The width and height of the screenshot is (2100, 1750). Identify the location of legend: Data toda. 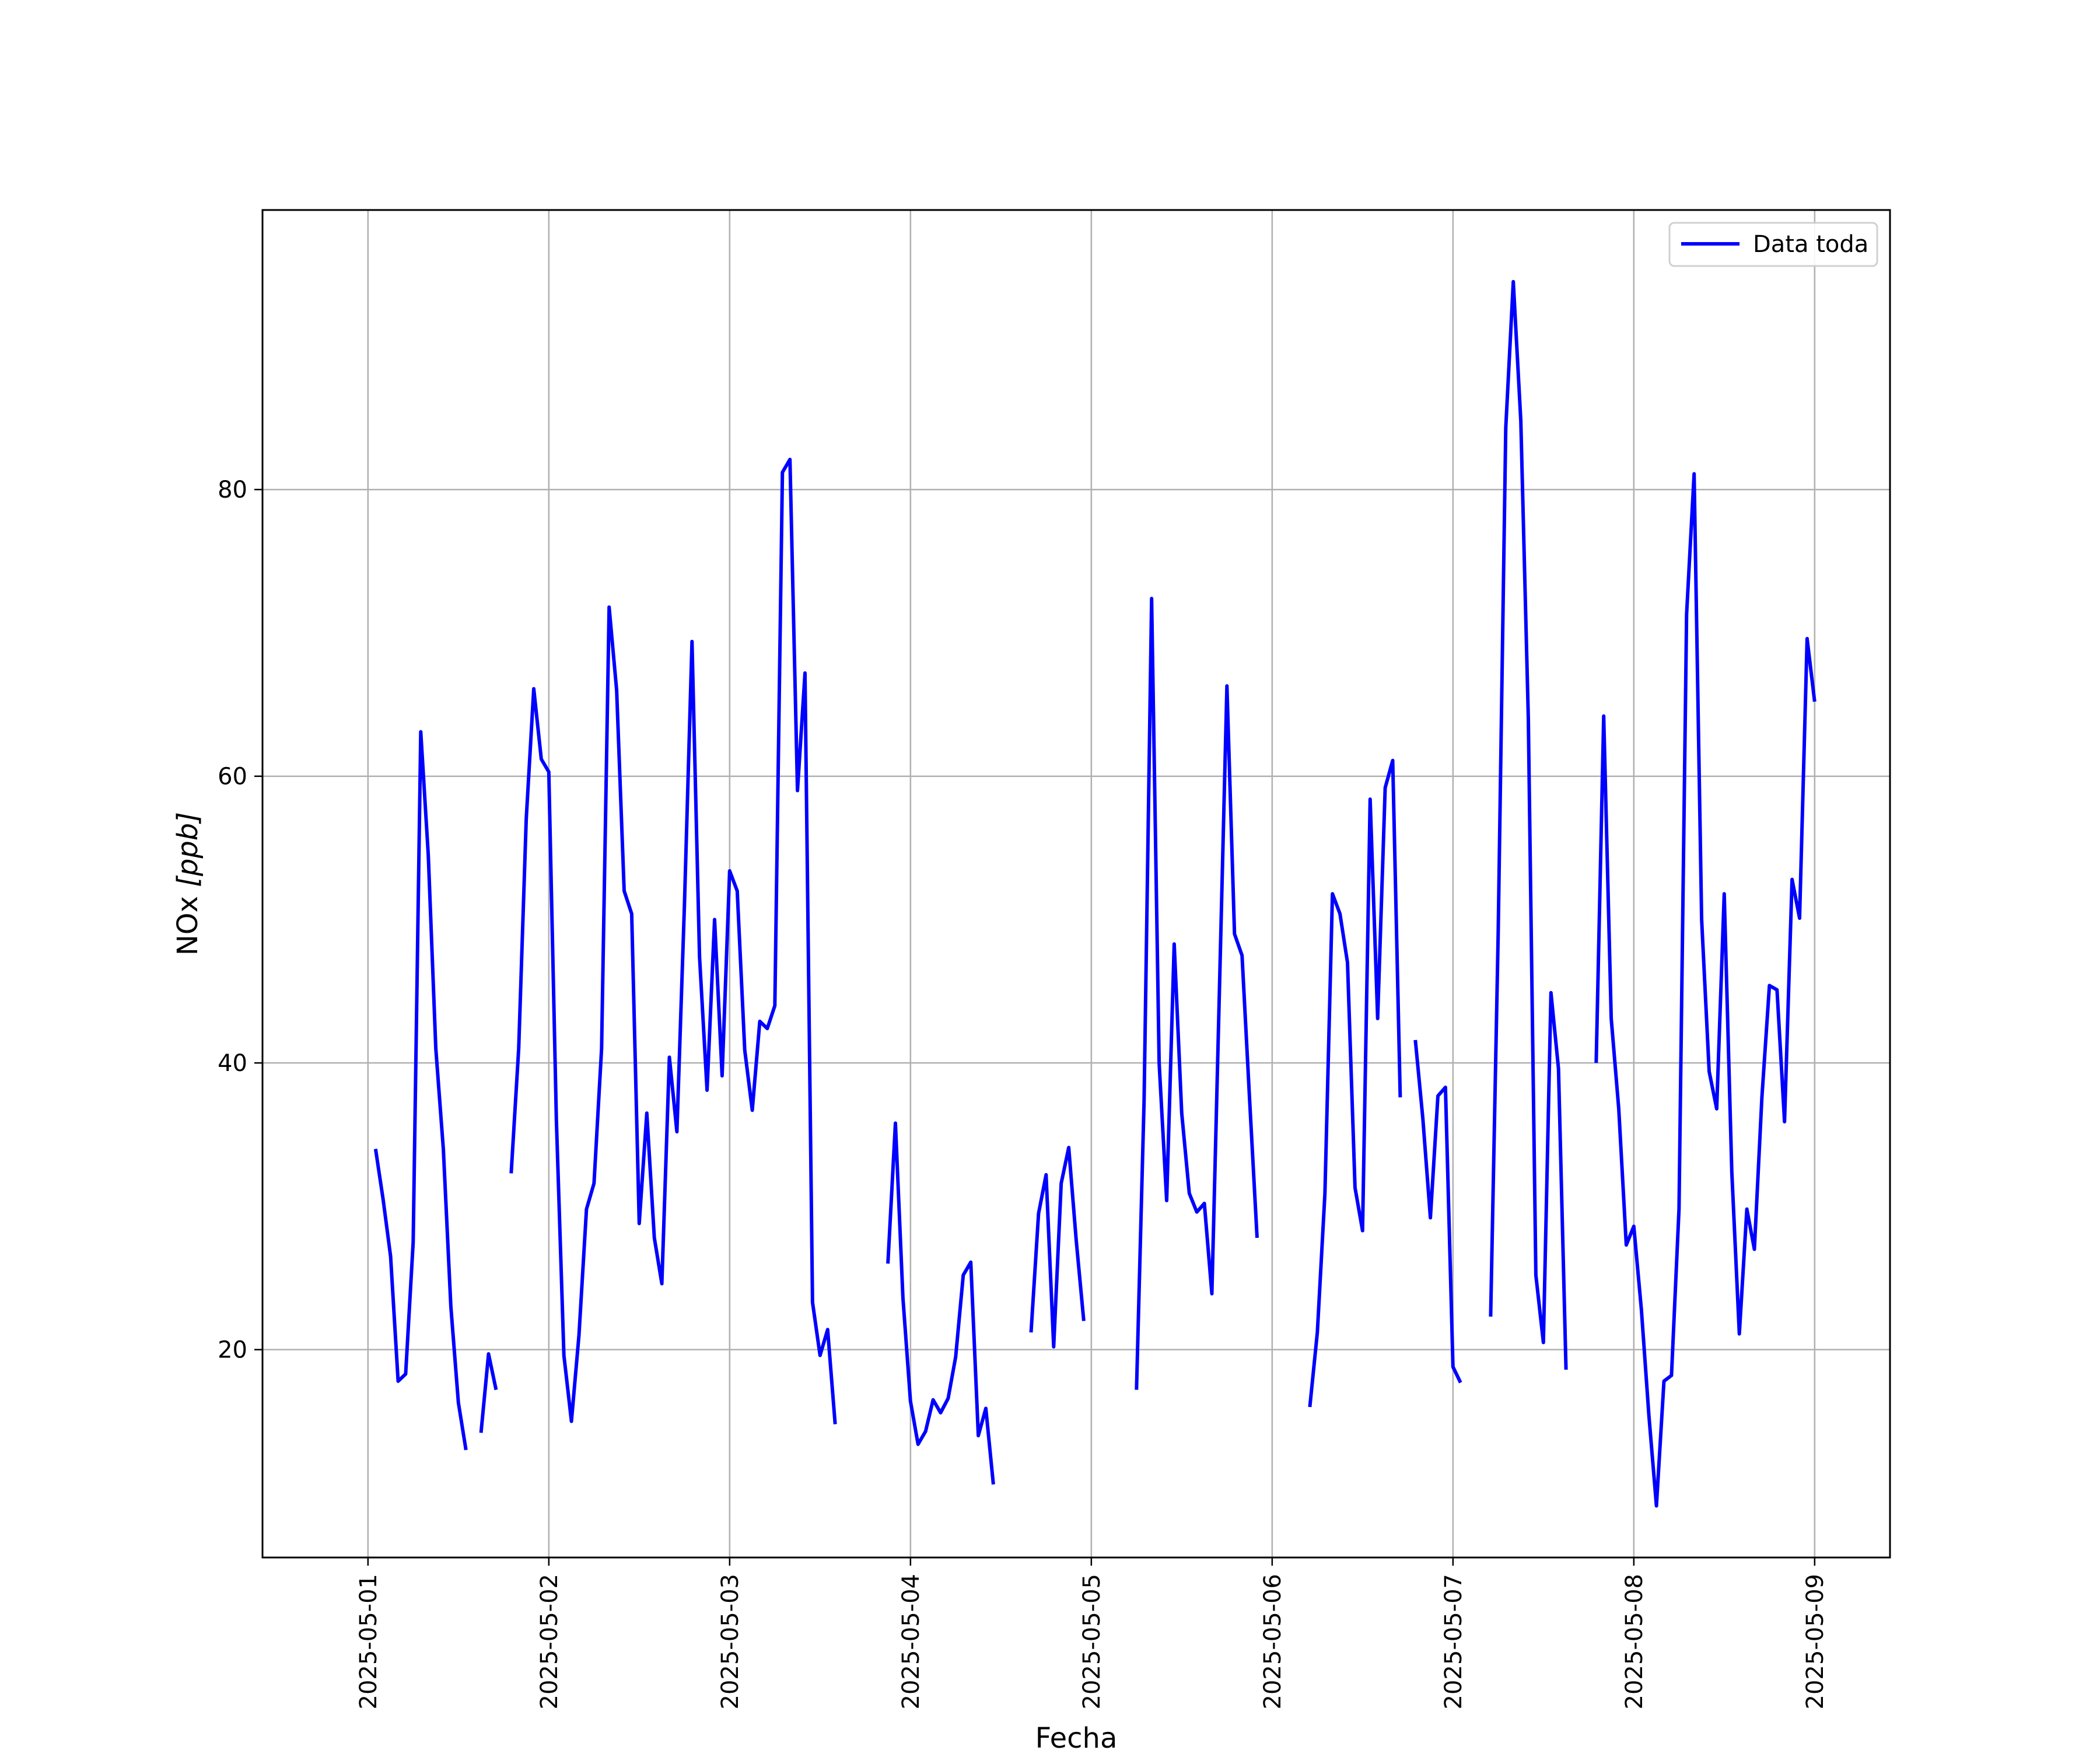
(1773, 244).